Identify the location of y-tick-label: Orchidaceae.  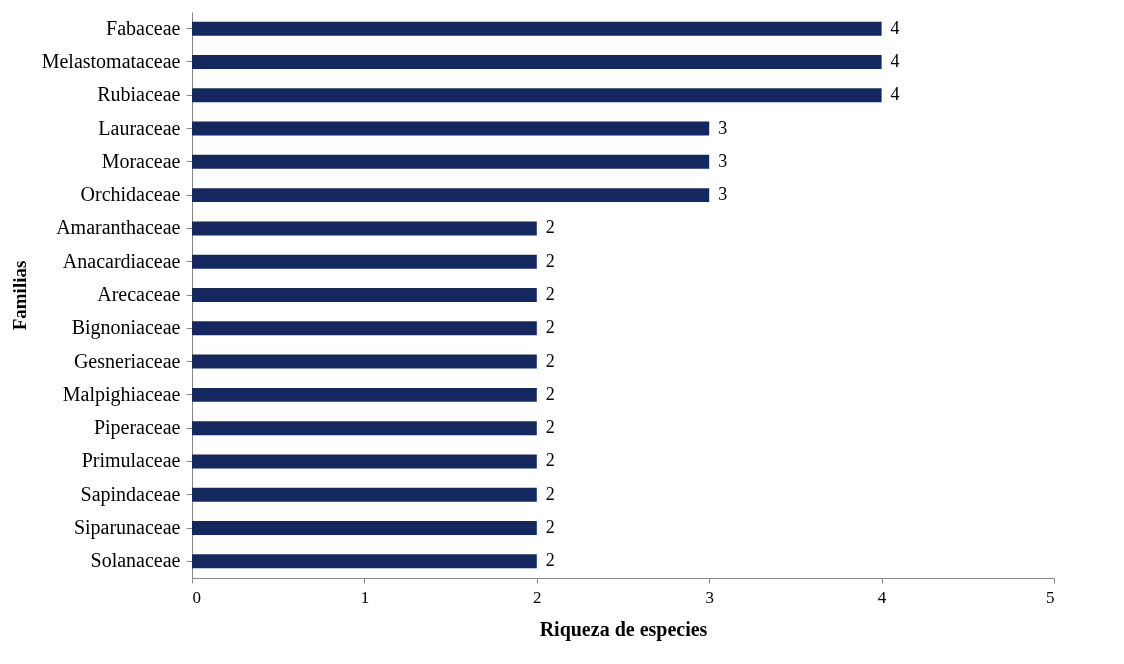
(130, 194).